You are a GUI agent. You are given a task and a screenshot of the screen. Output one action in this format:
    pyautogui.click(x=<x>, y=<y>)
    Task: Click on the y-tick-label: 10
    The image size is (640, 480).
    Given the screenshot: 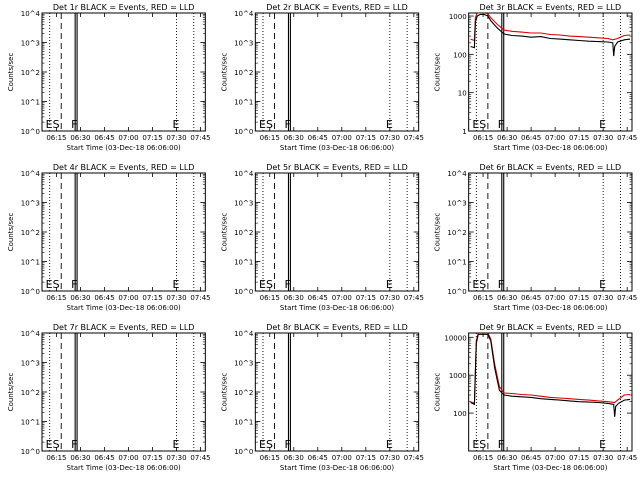 What is the action you would take?
    pyautogui.click(x=462, y=94)
    